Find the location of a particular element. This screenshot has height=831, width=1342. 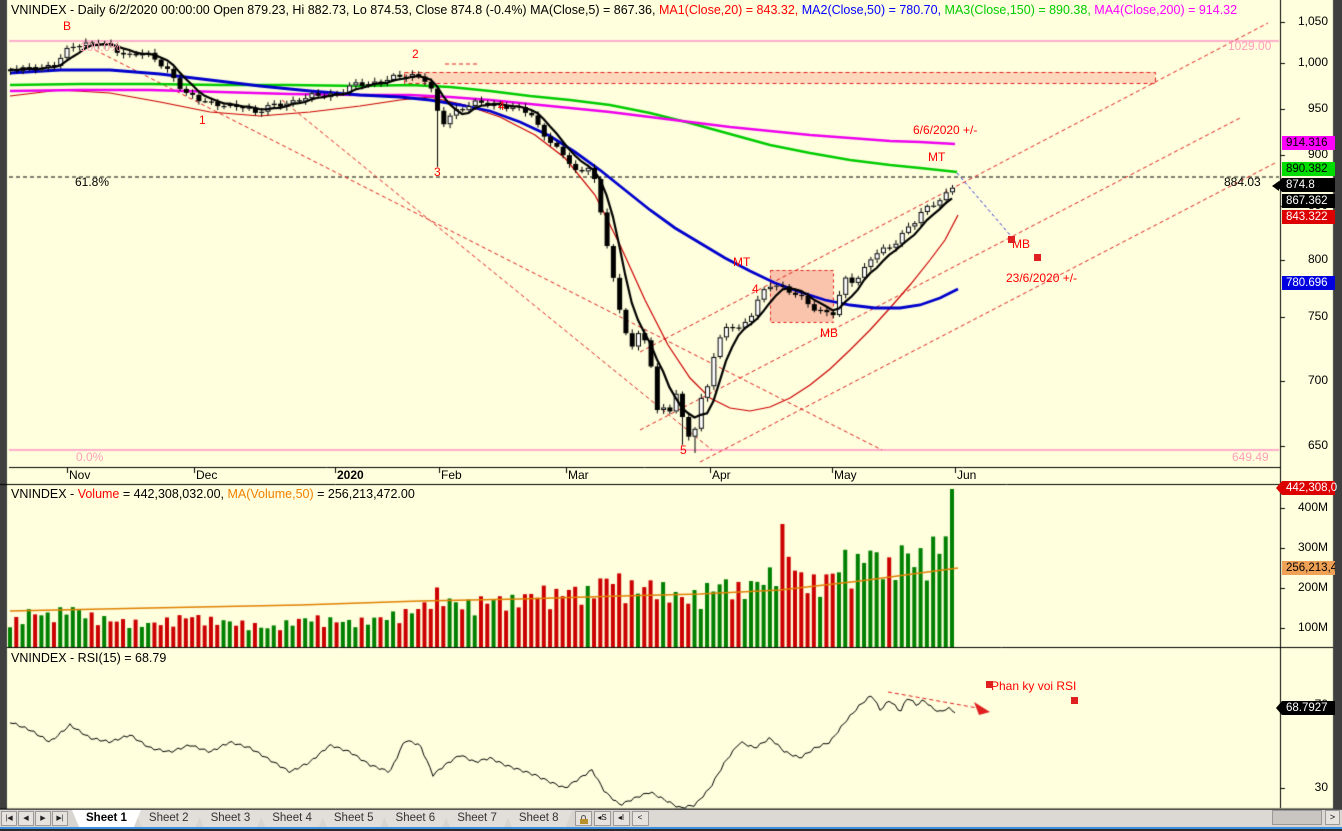

volume-title-segment-4: = 256,213,472.00 is located at coordinates (364, 494).